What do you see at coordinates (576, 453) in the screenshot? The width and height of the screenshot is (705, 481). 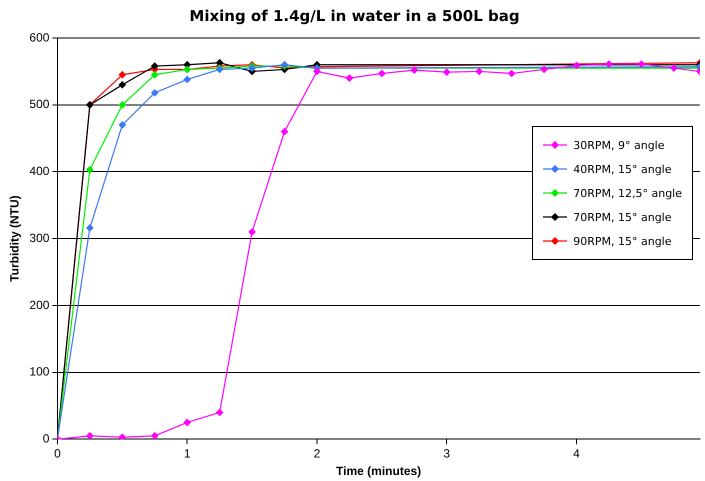 I see `x-tick-label: 4` at bounding box center [576, 453].